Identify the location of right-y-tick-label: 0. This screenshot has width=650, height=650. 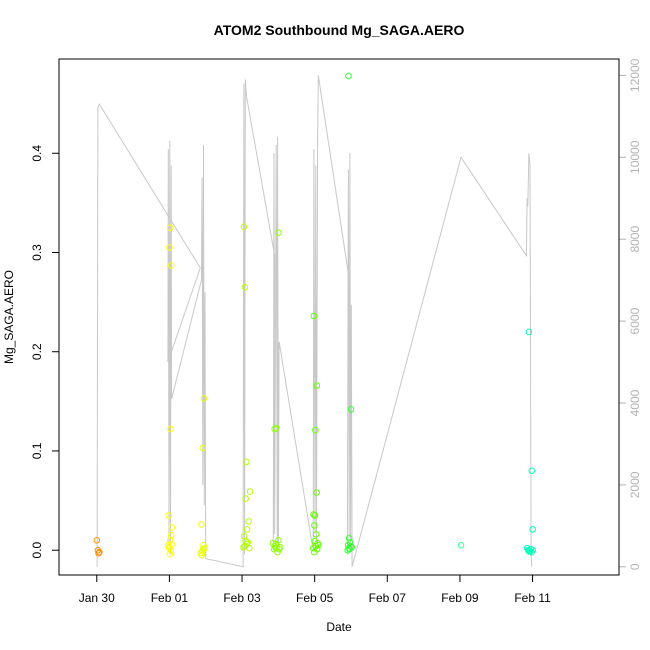
(635, 566).